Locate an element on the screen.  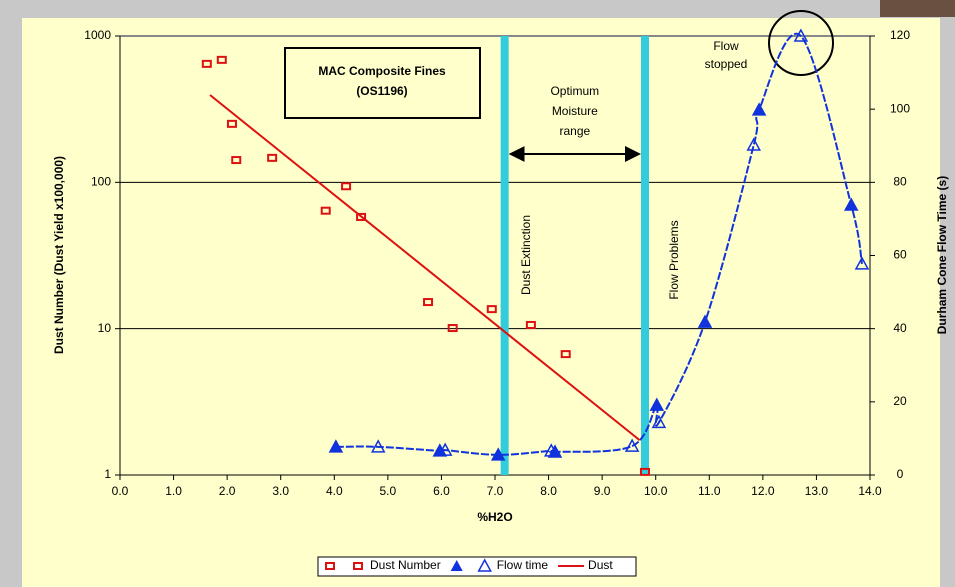
annotation: (OS1196) is located at coordinates (381, 91).